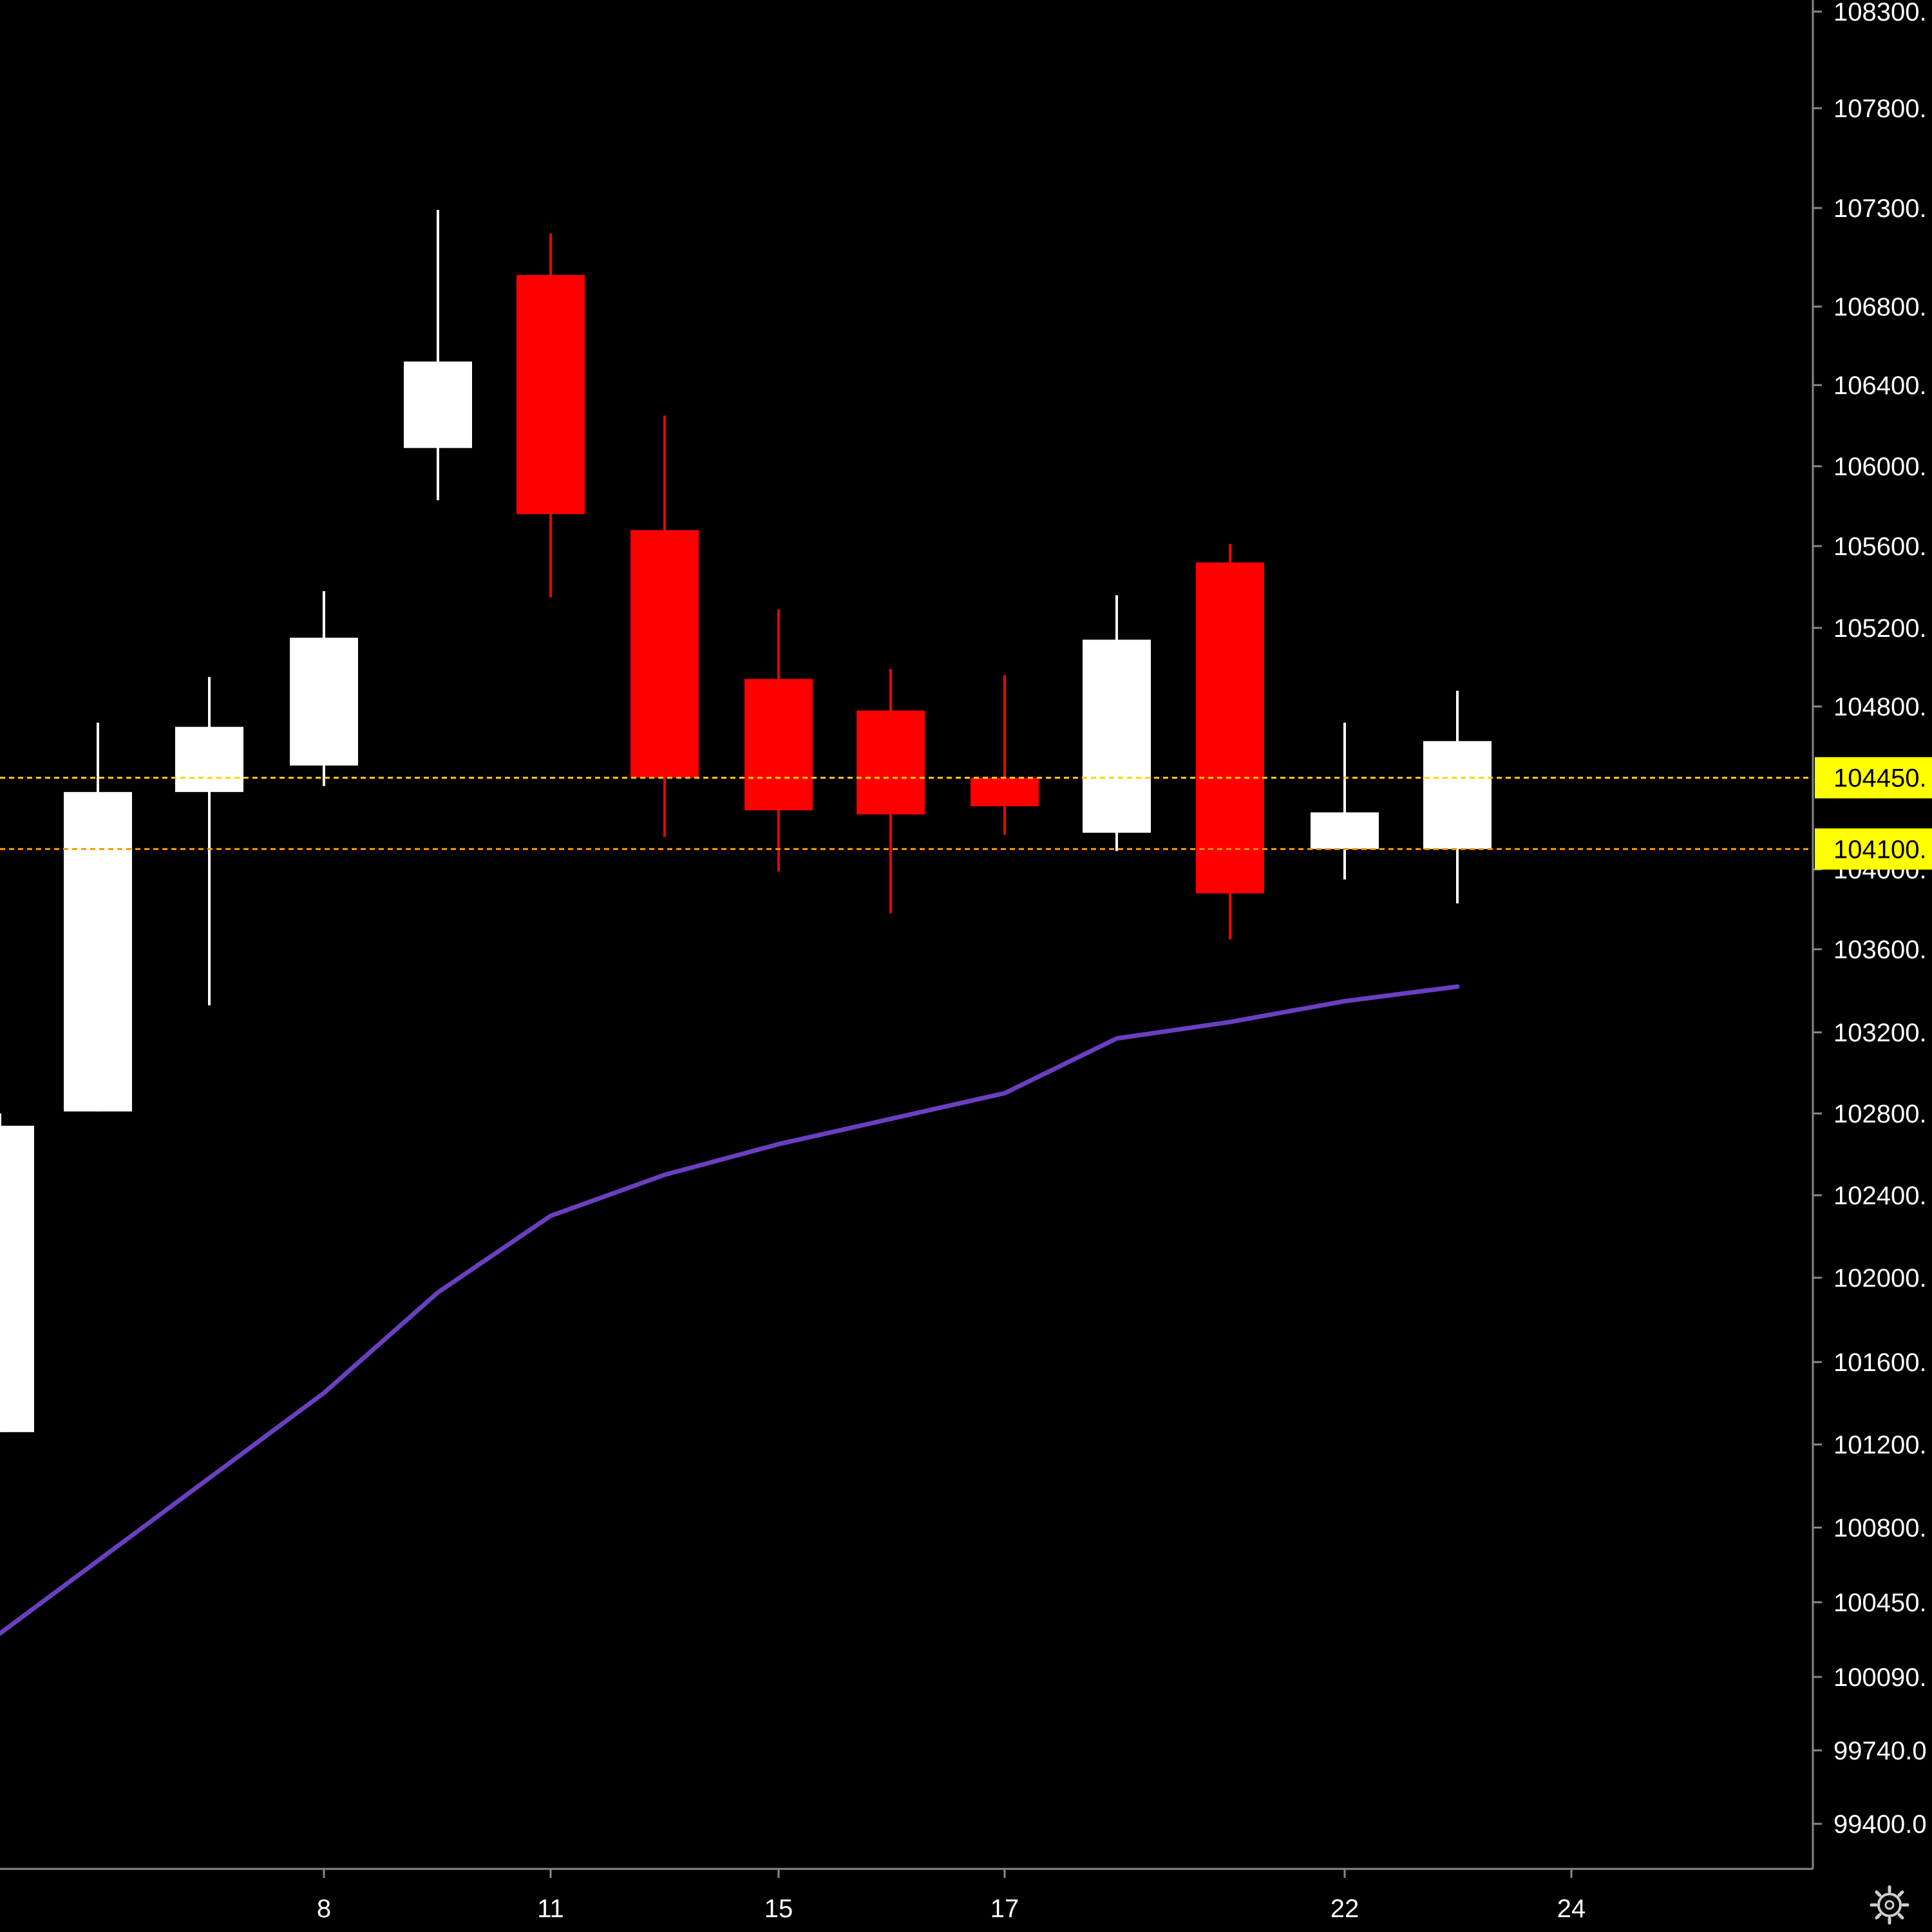 The height and width of the screenshot is (1932, 1932). What do you see at coordinates (1880, 1445) in the screenshot?
I see `price-axis-label: 101200.` at bounding box center [1880, 1445].